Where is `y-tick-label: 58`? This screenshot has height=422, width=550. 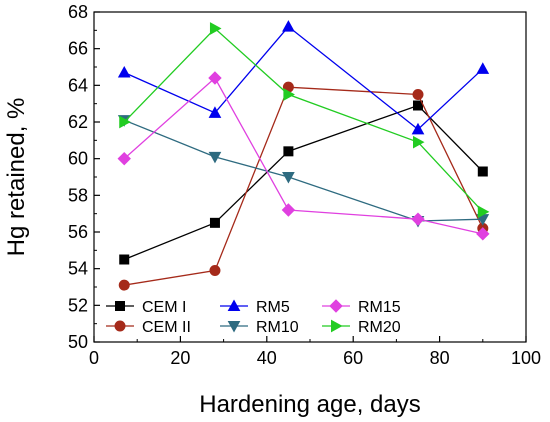
y-tick-label: 58 is located at coordinates (78, 195).